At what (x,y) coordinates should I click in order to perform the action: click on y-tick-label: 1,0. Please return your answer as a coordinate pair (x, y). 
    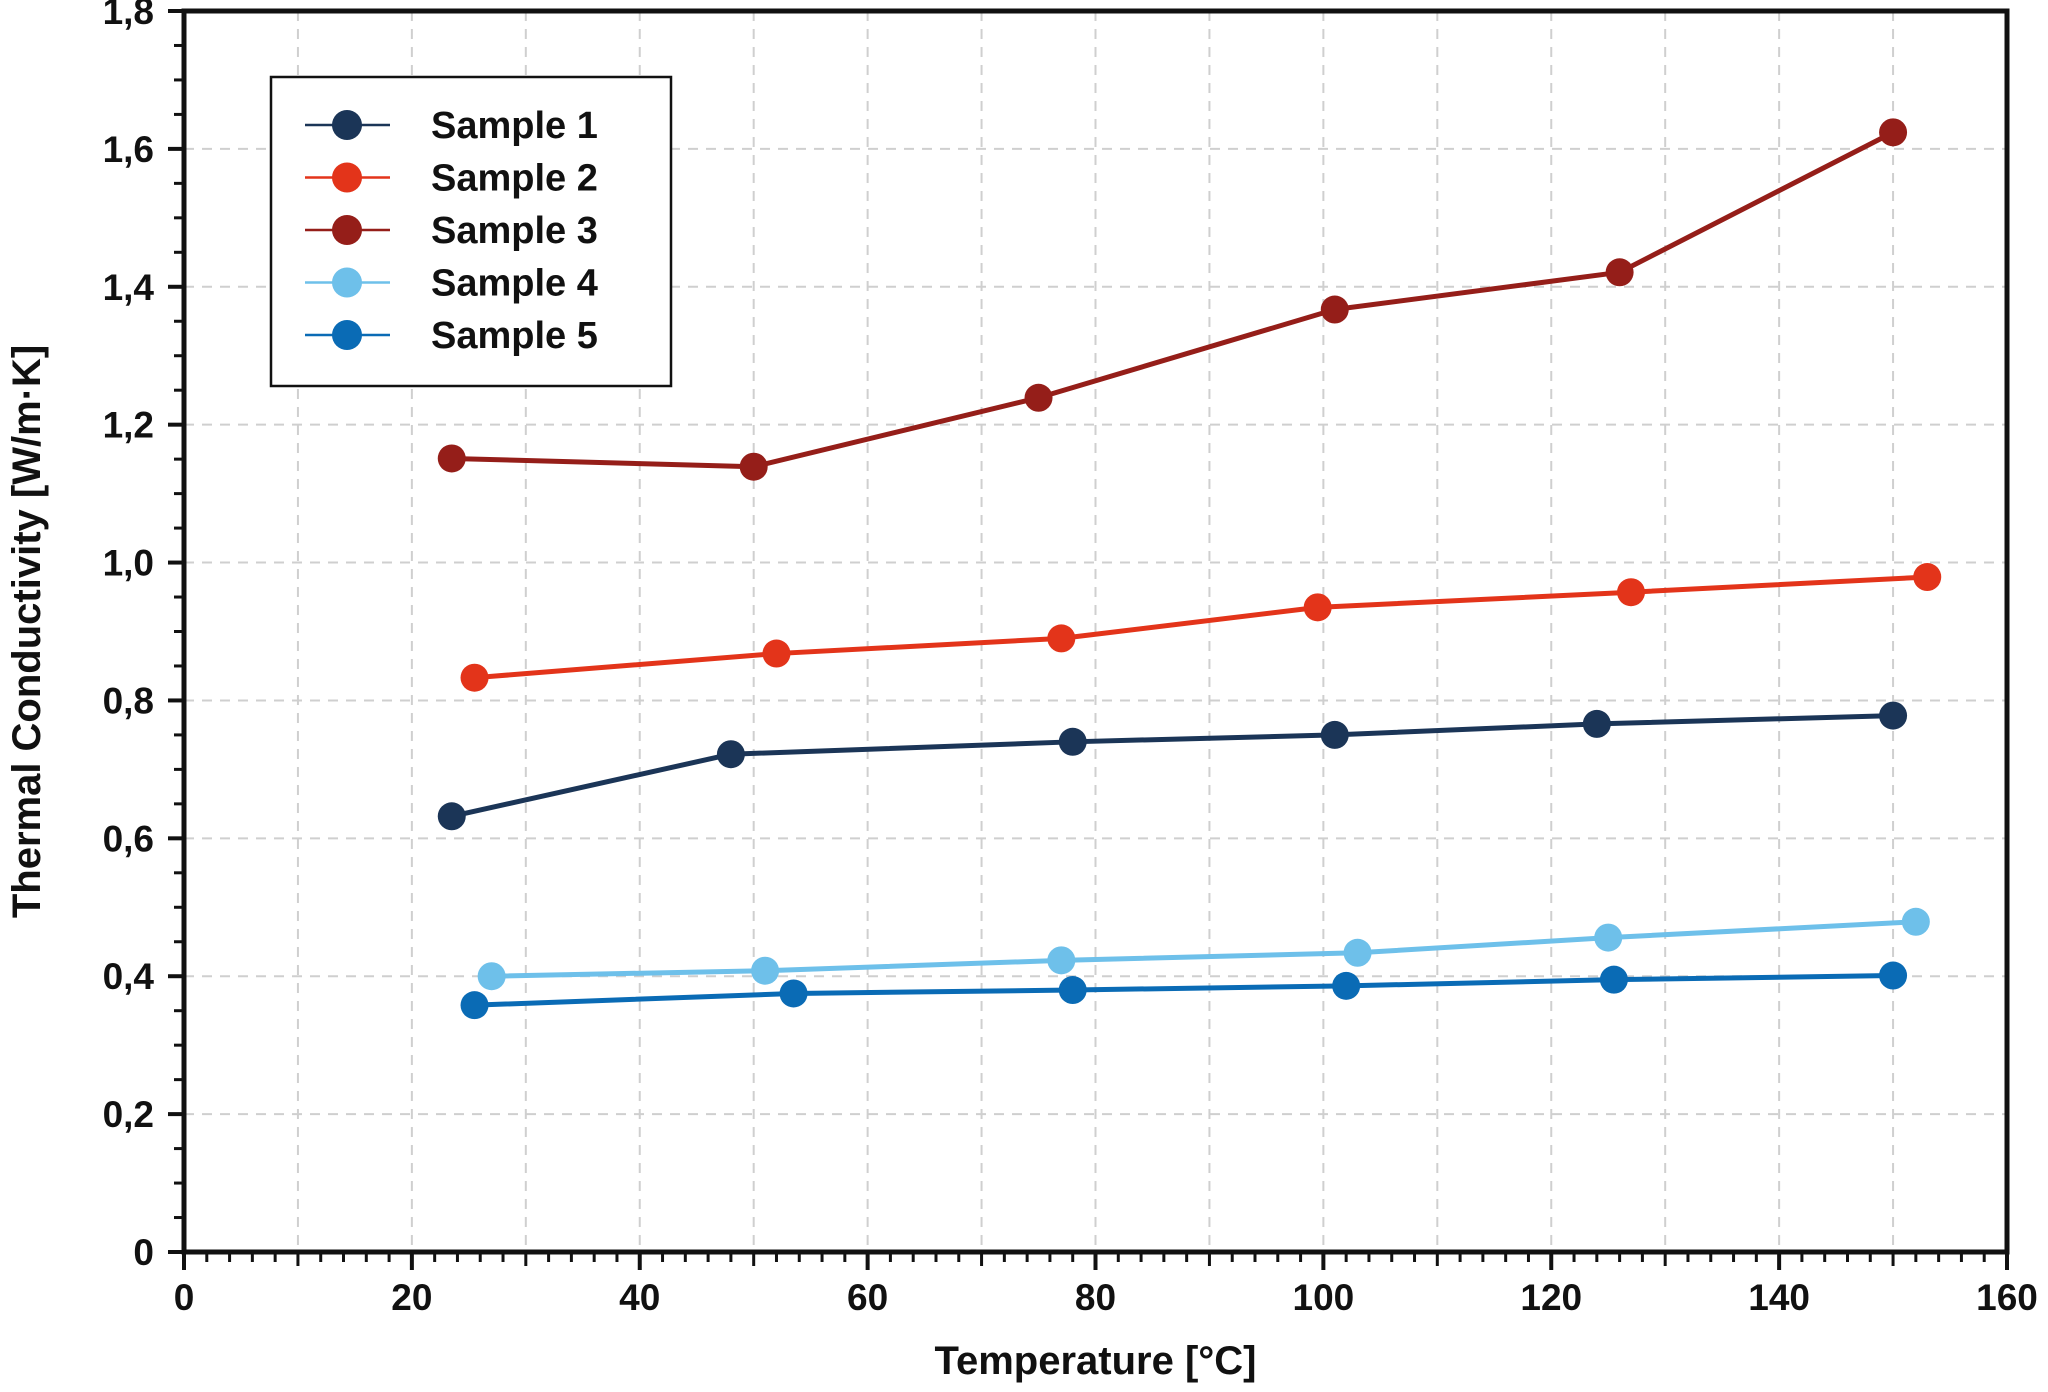
    Looking at the image, I should click on (128, 563).